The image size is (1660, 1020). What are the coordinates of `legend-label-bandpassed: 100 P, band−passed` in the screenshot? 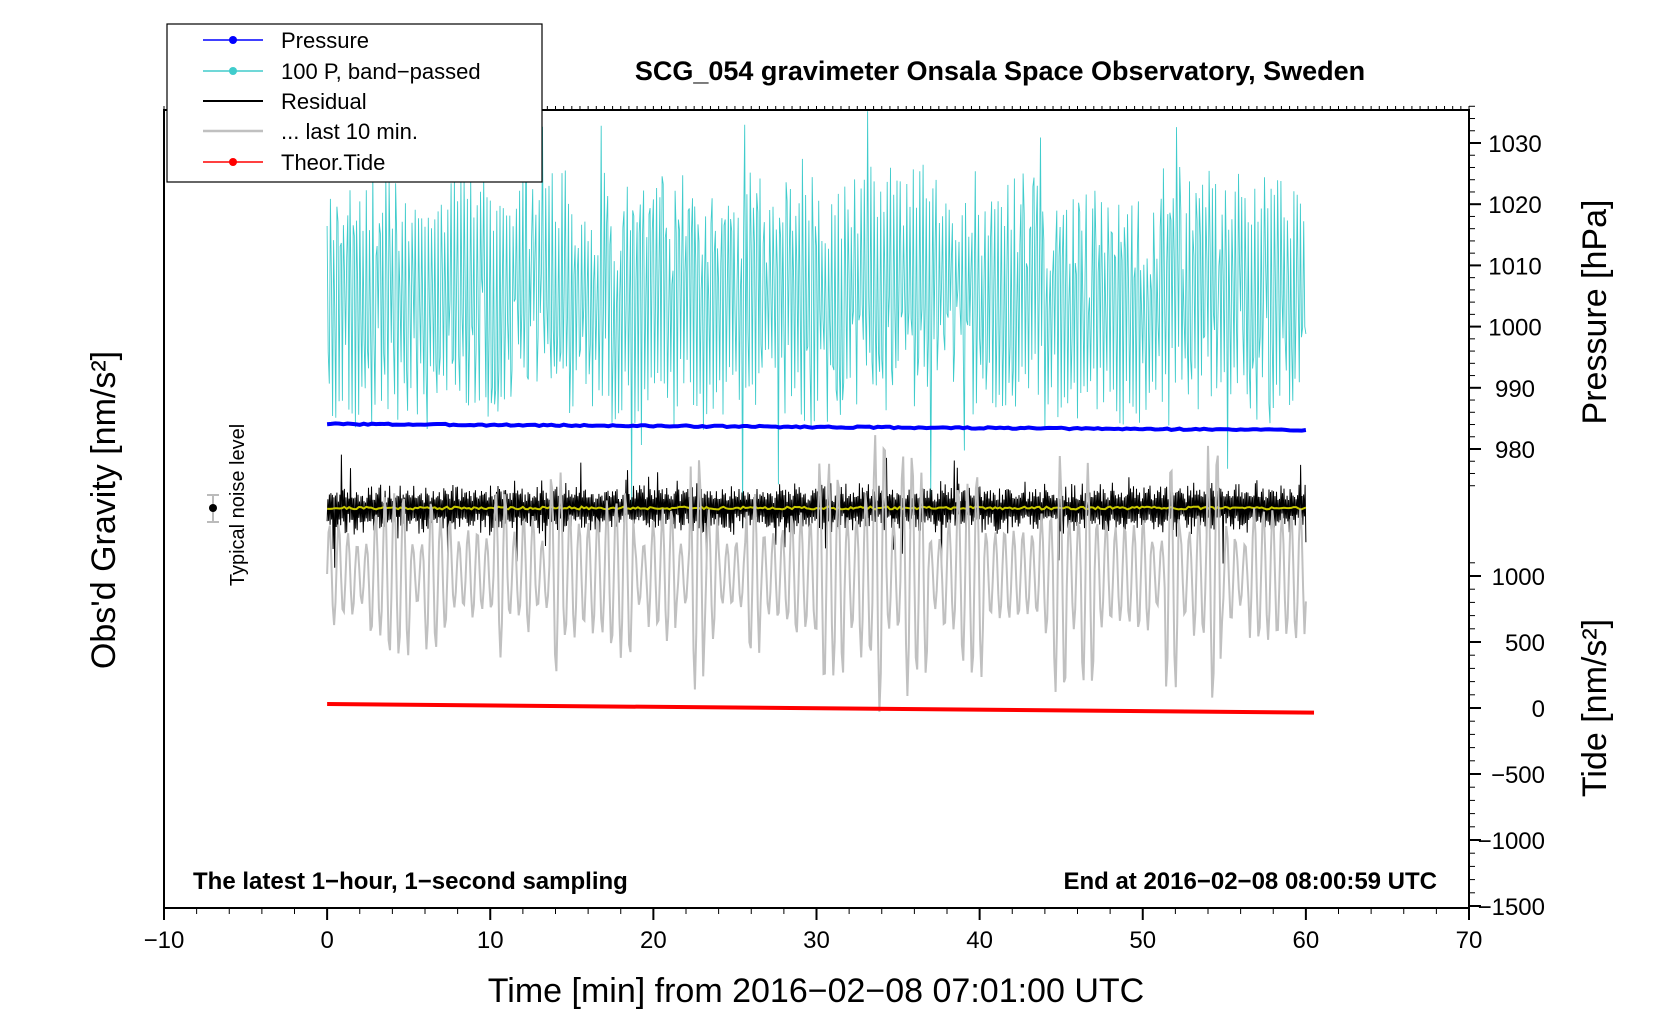 It's located at (381, 71).